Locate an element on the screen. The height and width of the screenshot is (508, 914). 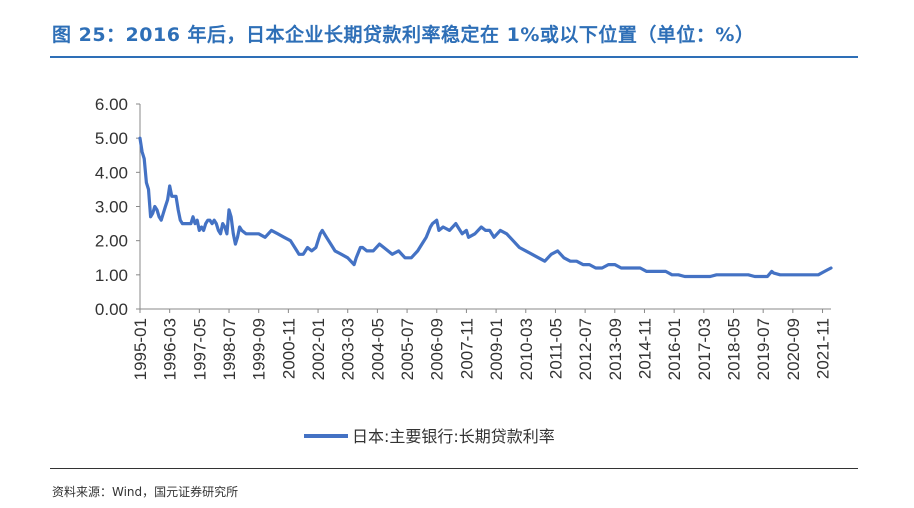
x-tick-label: 2012-07 is located at coordinates (585, 349).